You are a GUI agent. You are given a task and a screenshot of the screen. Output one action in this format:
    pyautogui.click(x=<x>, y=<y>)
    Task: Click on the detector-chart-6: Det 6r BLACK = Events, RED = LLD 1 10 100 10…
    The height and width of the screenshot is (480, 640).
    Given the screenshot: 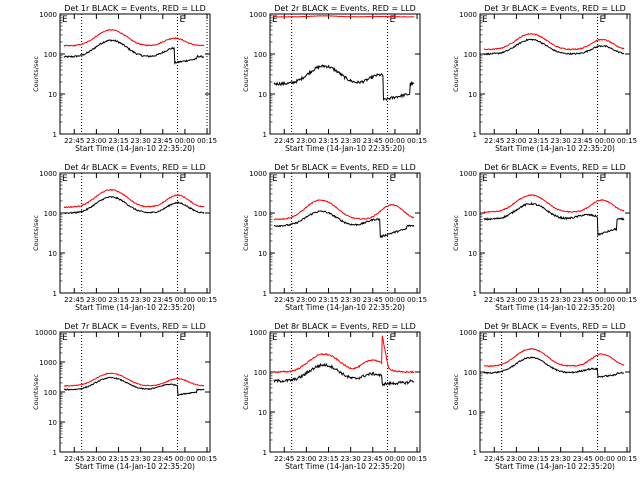 What is the action you would take?
    pyautogui.click(x=544, y=237)
    